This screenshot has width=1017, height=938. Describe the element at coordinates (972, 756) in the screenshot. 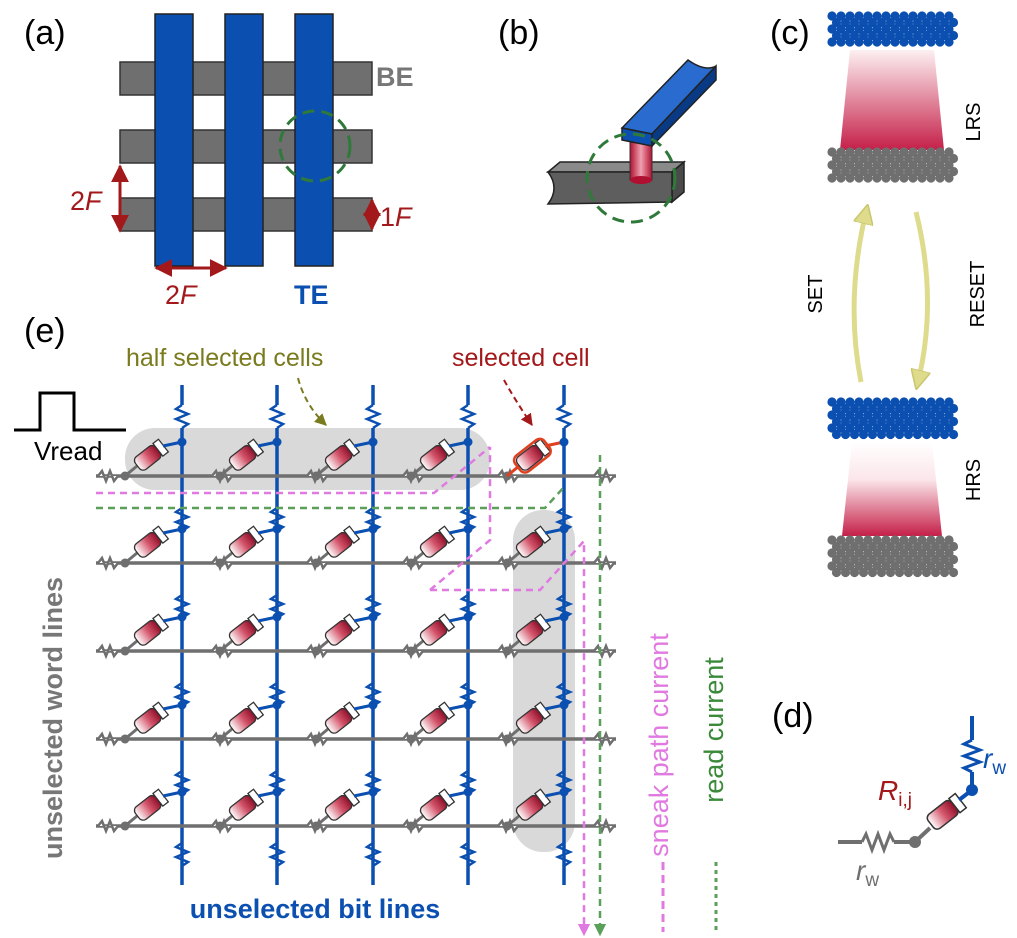

I see `d-bitline-resistor` at that location.